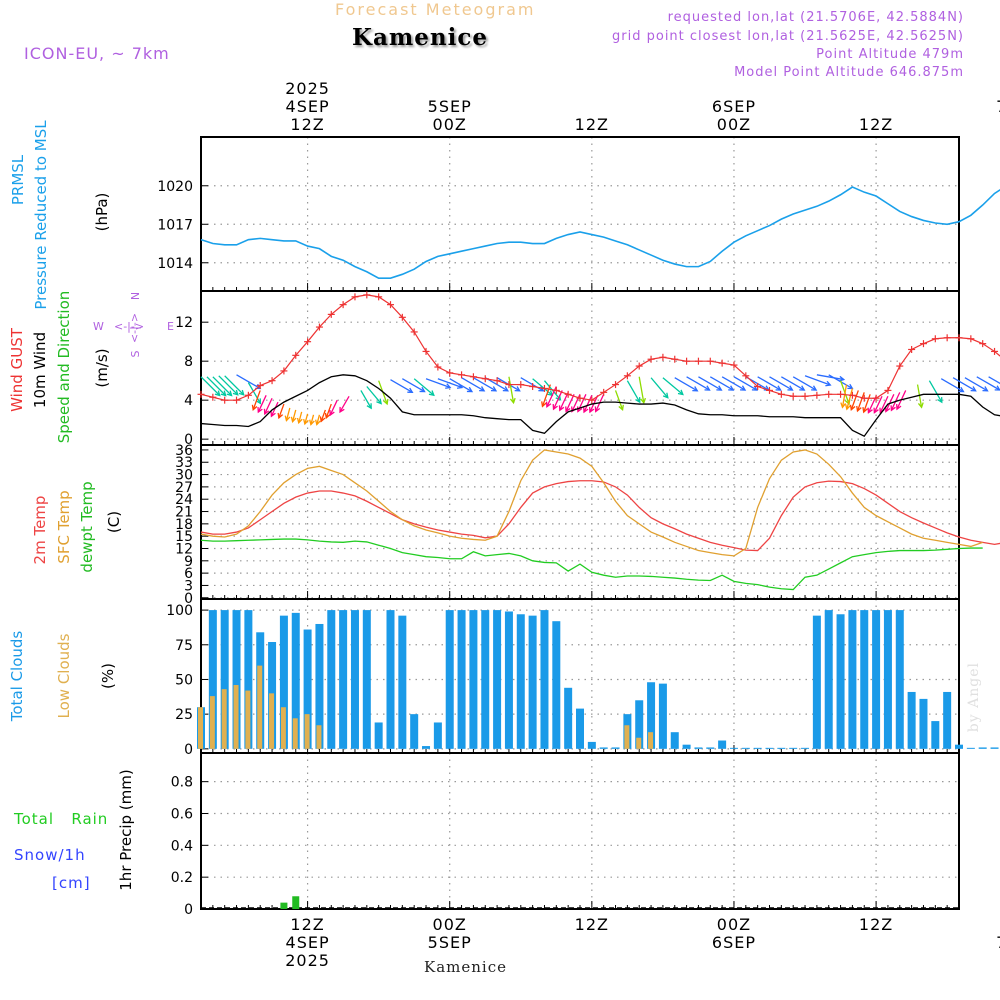 The width and height of the screenshot is (1000, 1000). I want to click on precip-legend-total: Total, so click(34, 819).